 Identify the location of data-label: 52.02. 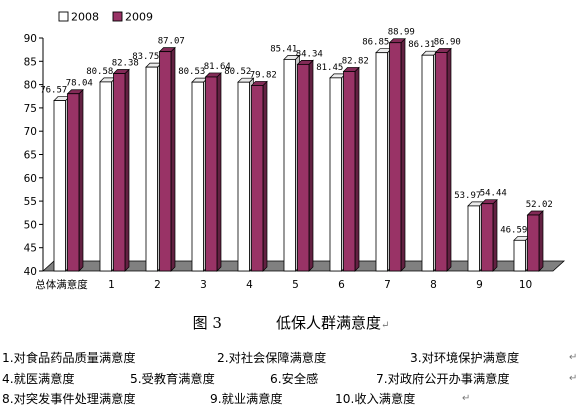
(539, 205).